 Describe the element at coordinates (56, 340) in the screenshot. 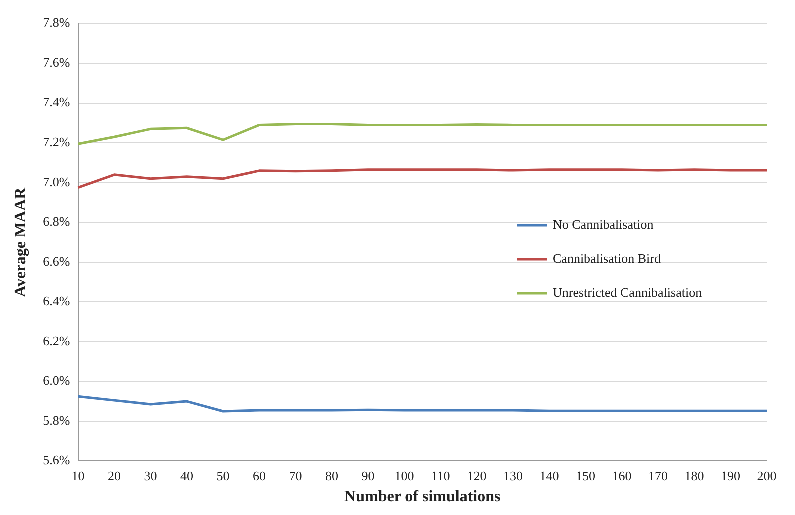

I see `y-tick-label: 6.2%` at that location.